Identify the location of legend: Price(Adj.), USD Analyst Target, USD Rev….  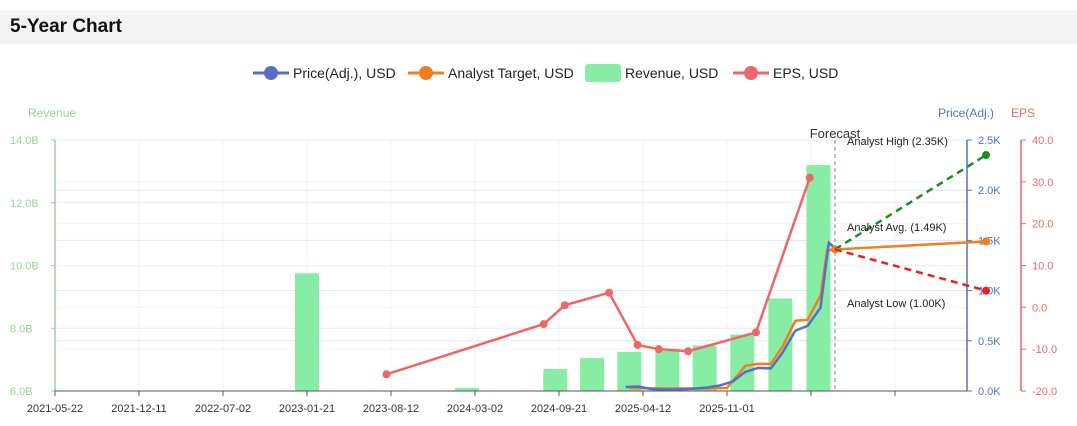
(538, 73).